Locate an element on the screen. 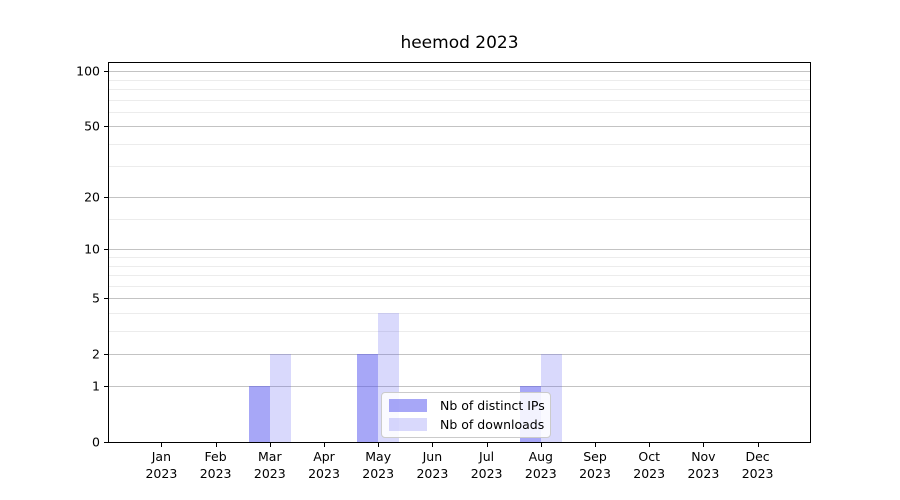  y-tick-label: 1 is located at coordinates (96, 386).